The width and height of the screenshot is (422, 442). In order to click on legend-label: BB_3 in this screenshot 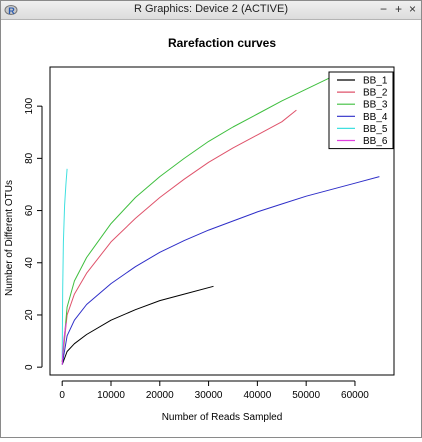, I will do `click(375, 105)`.